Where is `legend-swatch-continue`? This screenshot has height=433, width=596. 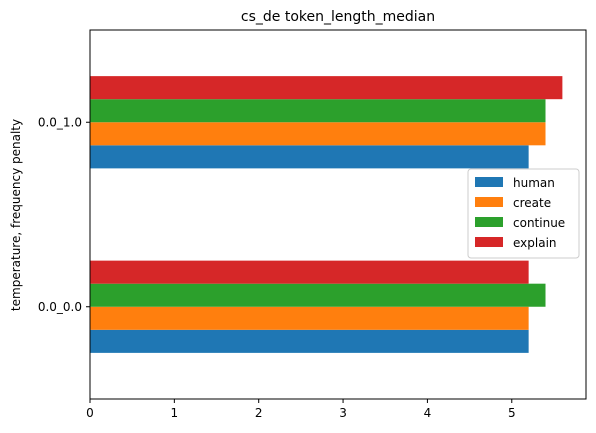 legend-swatch-continue is located at coordinates (489, 222).